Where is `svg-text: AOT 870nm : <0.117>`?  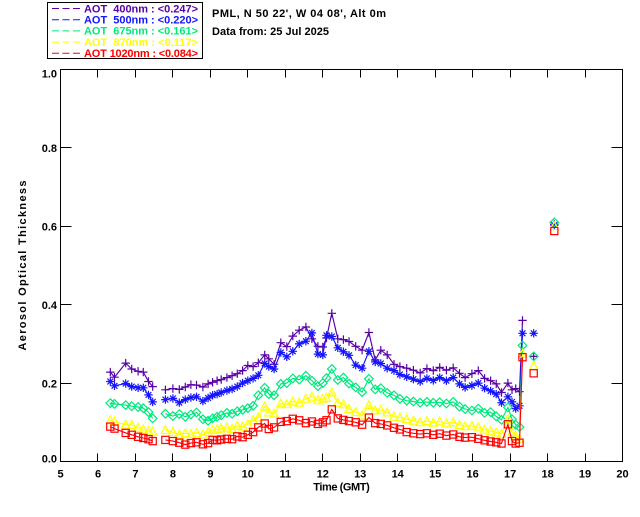 svg-text: AOT 870nm : <0.117> is located at coordinates (141, 43).